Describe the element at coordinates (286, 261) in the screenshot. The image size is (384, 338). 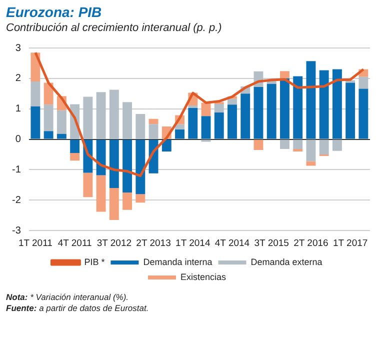
I see `legend-label: Demanda externa` at that location.